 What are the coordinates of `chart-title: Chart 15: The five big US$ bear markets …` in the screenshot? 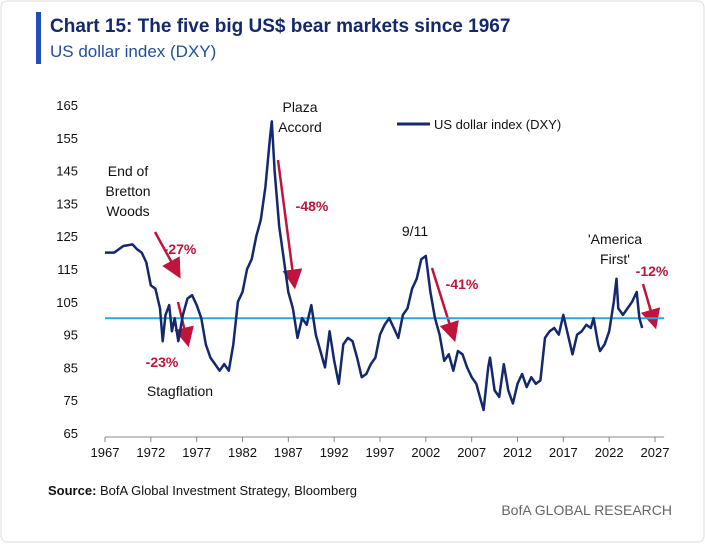 It's located at (280, 26).